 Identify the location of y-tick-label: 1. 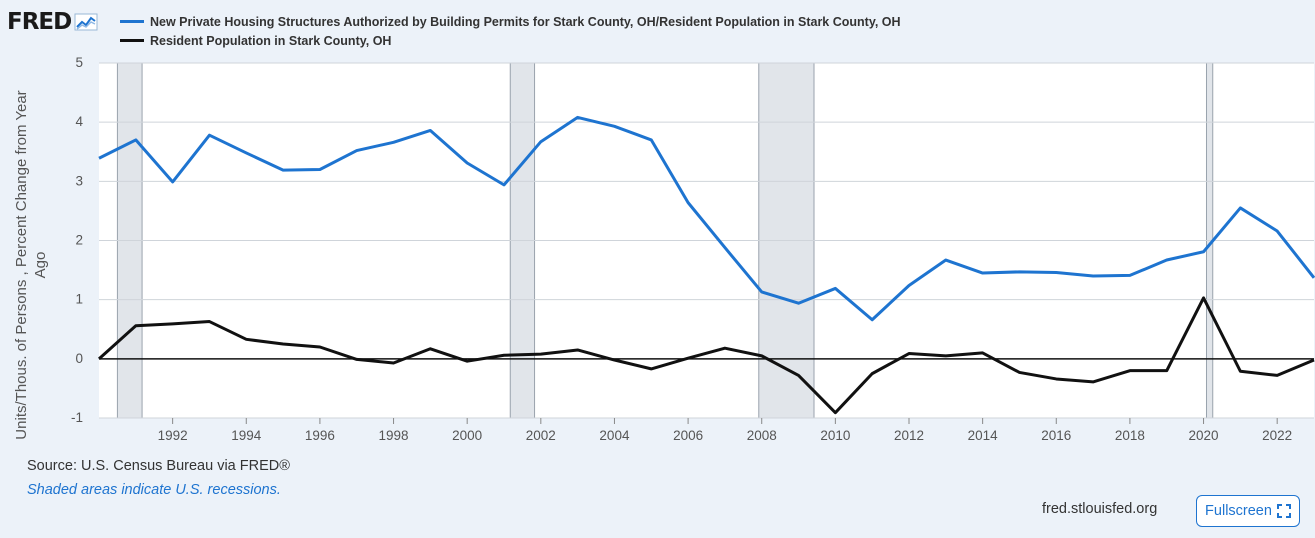
(79, 299).